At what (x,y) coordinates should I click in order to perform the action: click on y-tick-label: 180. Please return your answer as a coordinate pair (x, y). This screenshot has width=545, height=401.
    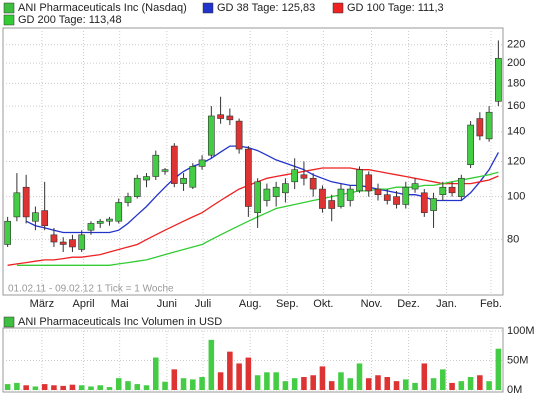
    Looking at the image, I should click on (516, 83).